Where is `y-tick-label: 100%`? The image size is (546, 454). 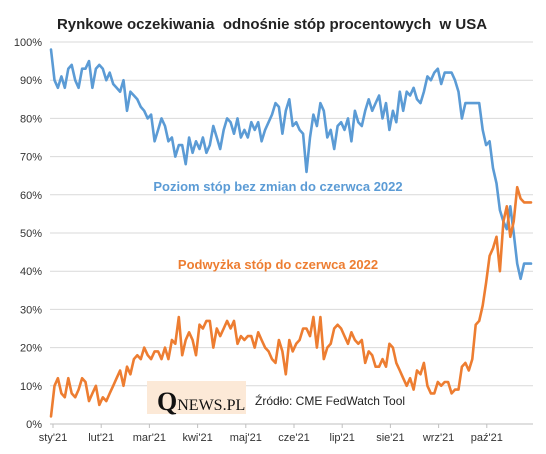 y-tick-label: 100% is located at coordinates (28, 43).